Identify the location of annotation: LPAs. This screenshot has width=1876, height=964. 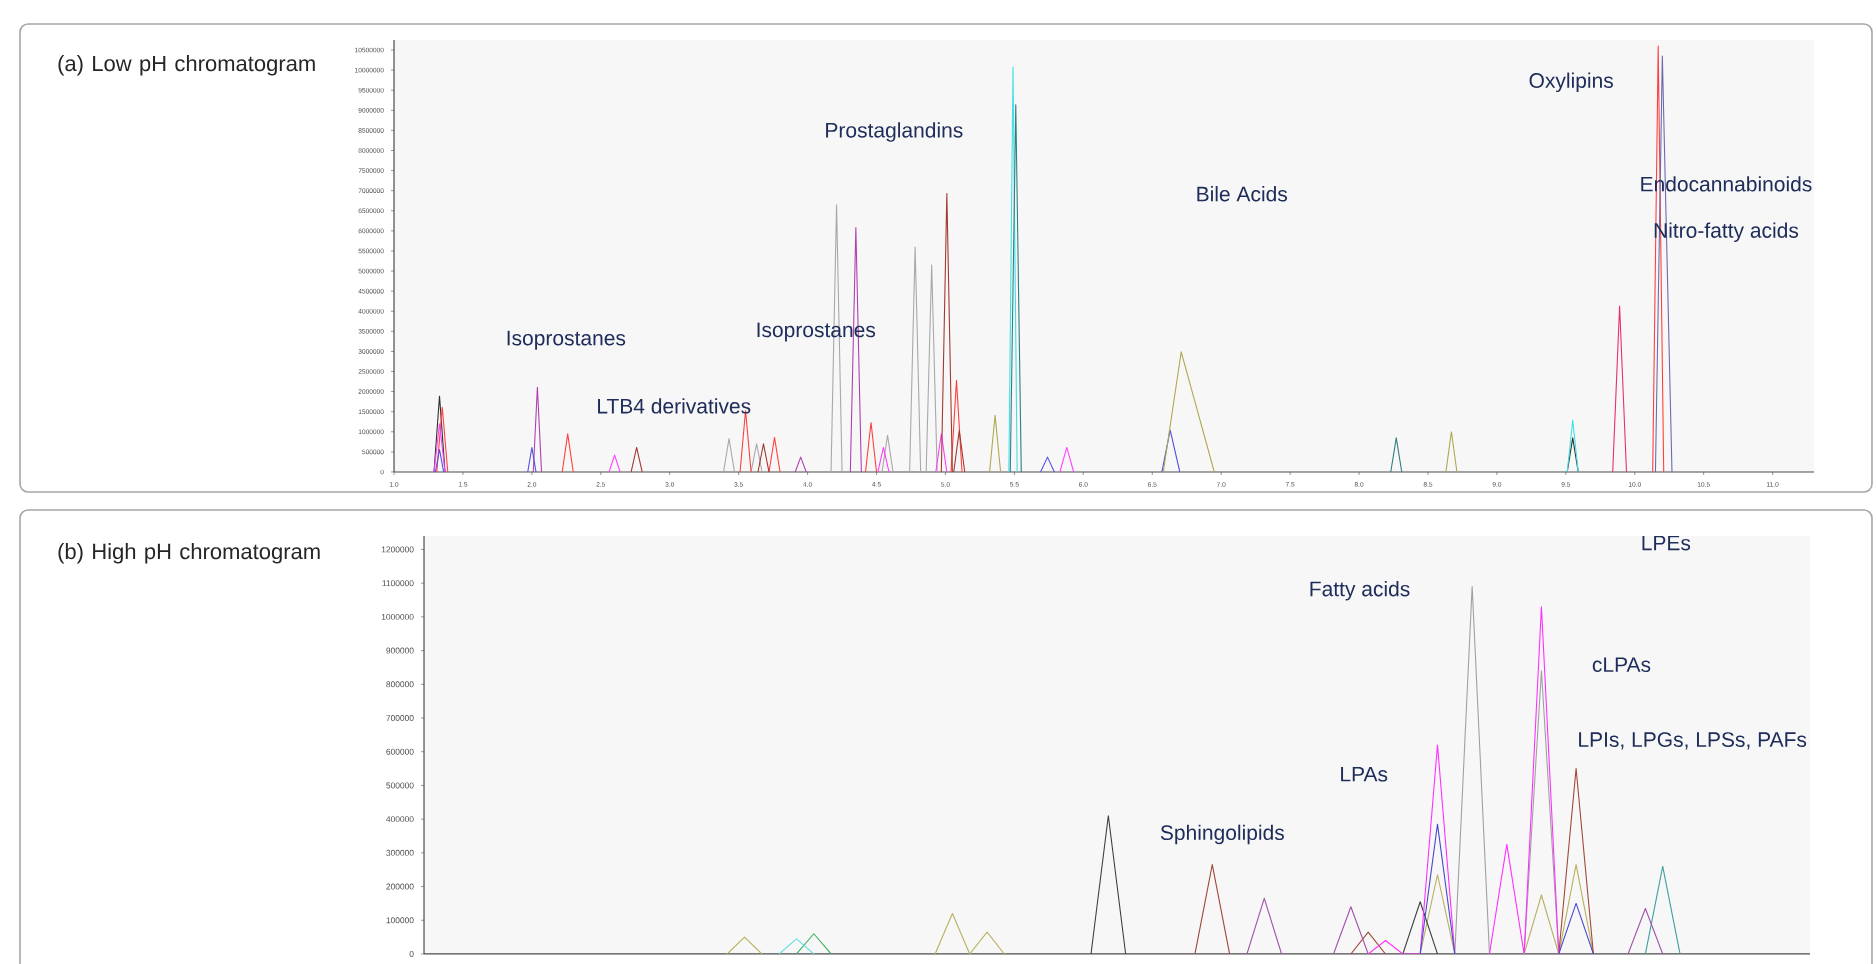
(1364, 774).